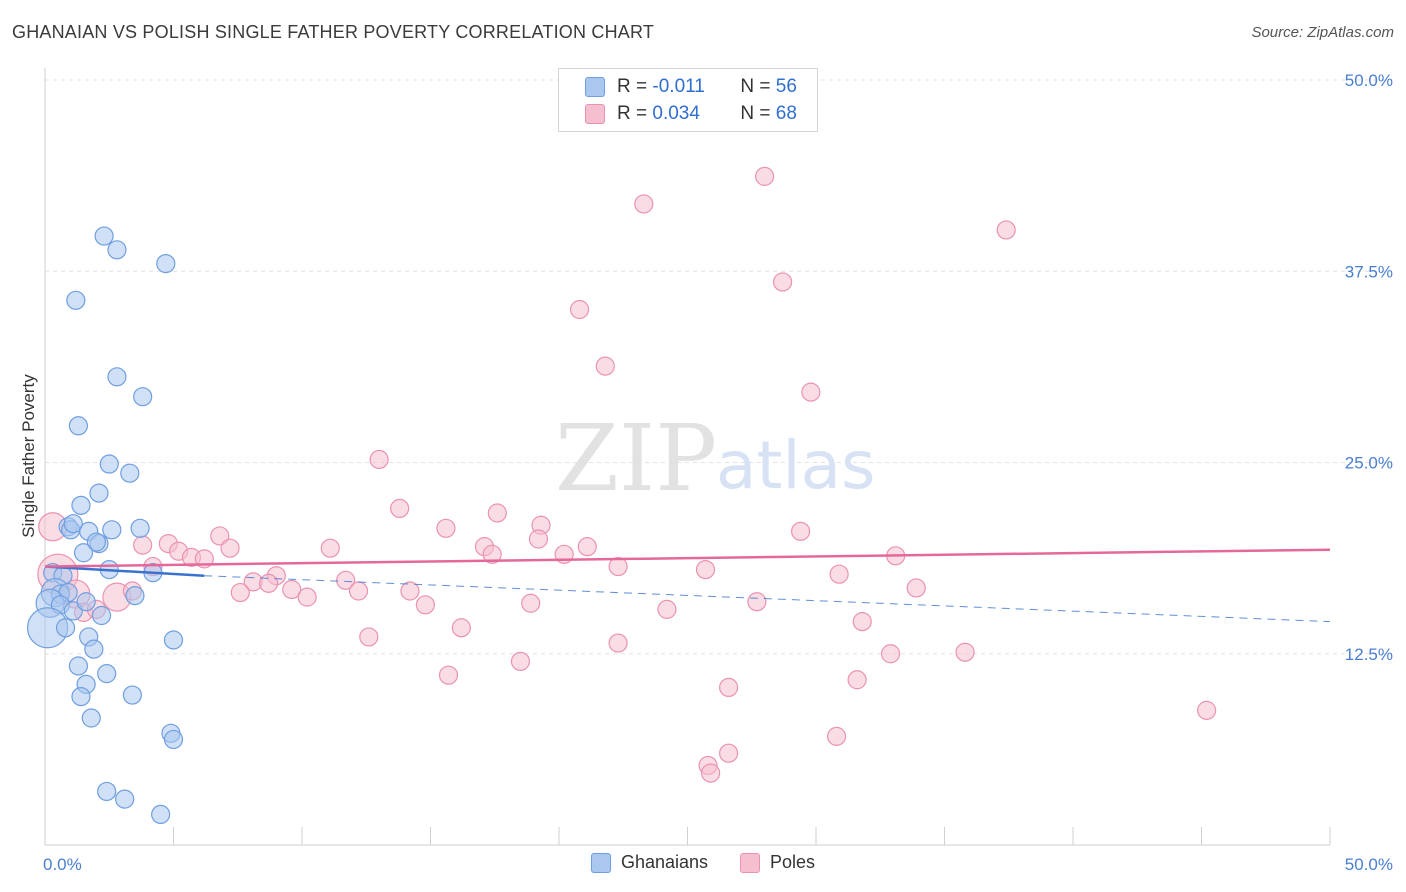 Image resolution: width=1406 pixels, height=892 pixels. Describe the element at coordinates (664, 862) in the screenshot. I see `ghanaians-legend-label: Ghanaians` at that location.